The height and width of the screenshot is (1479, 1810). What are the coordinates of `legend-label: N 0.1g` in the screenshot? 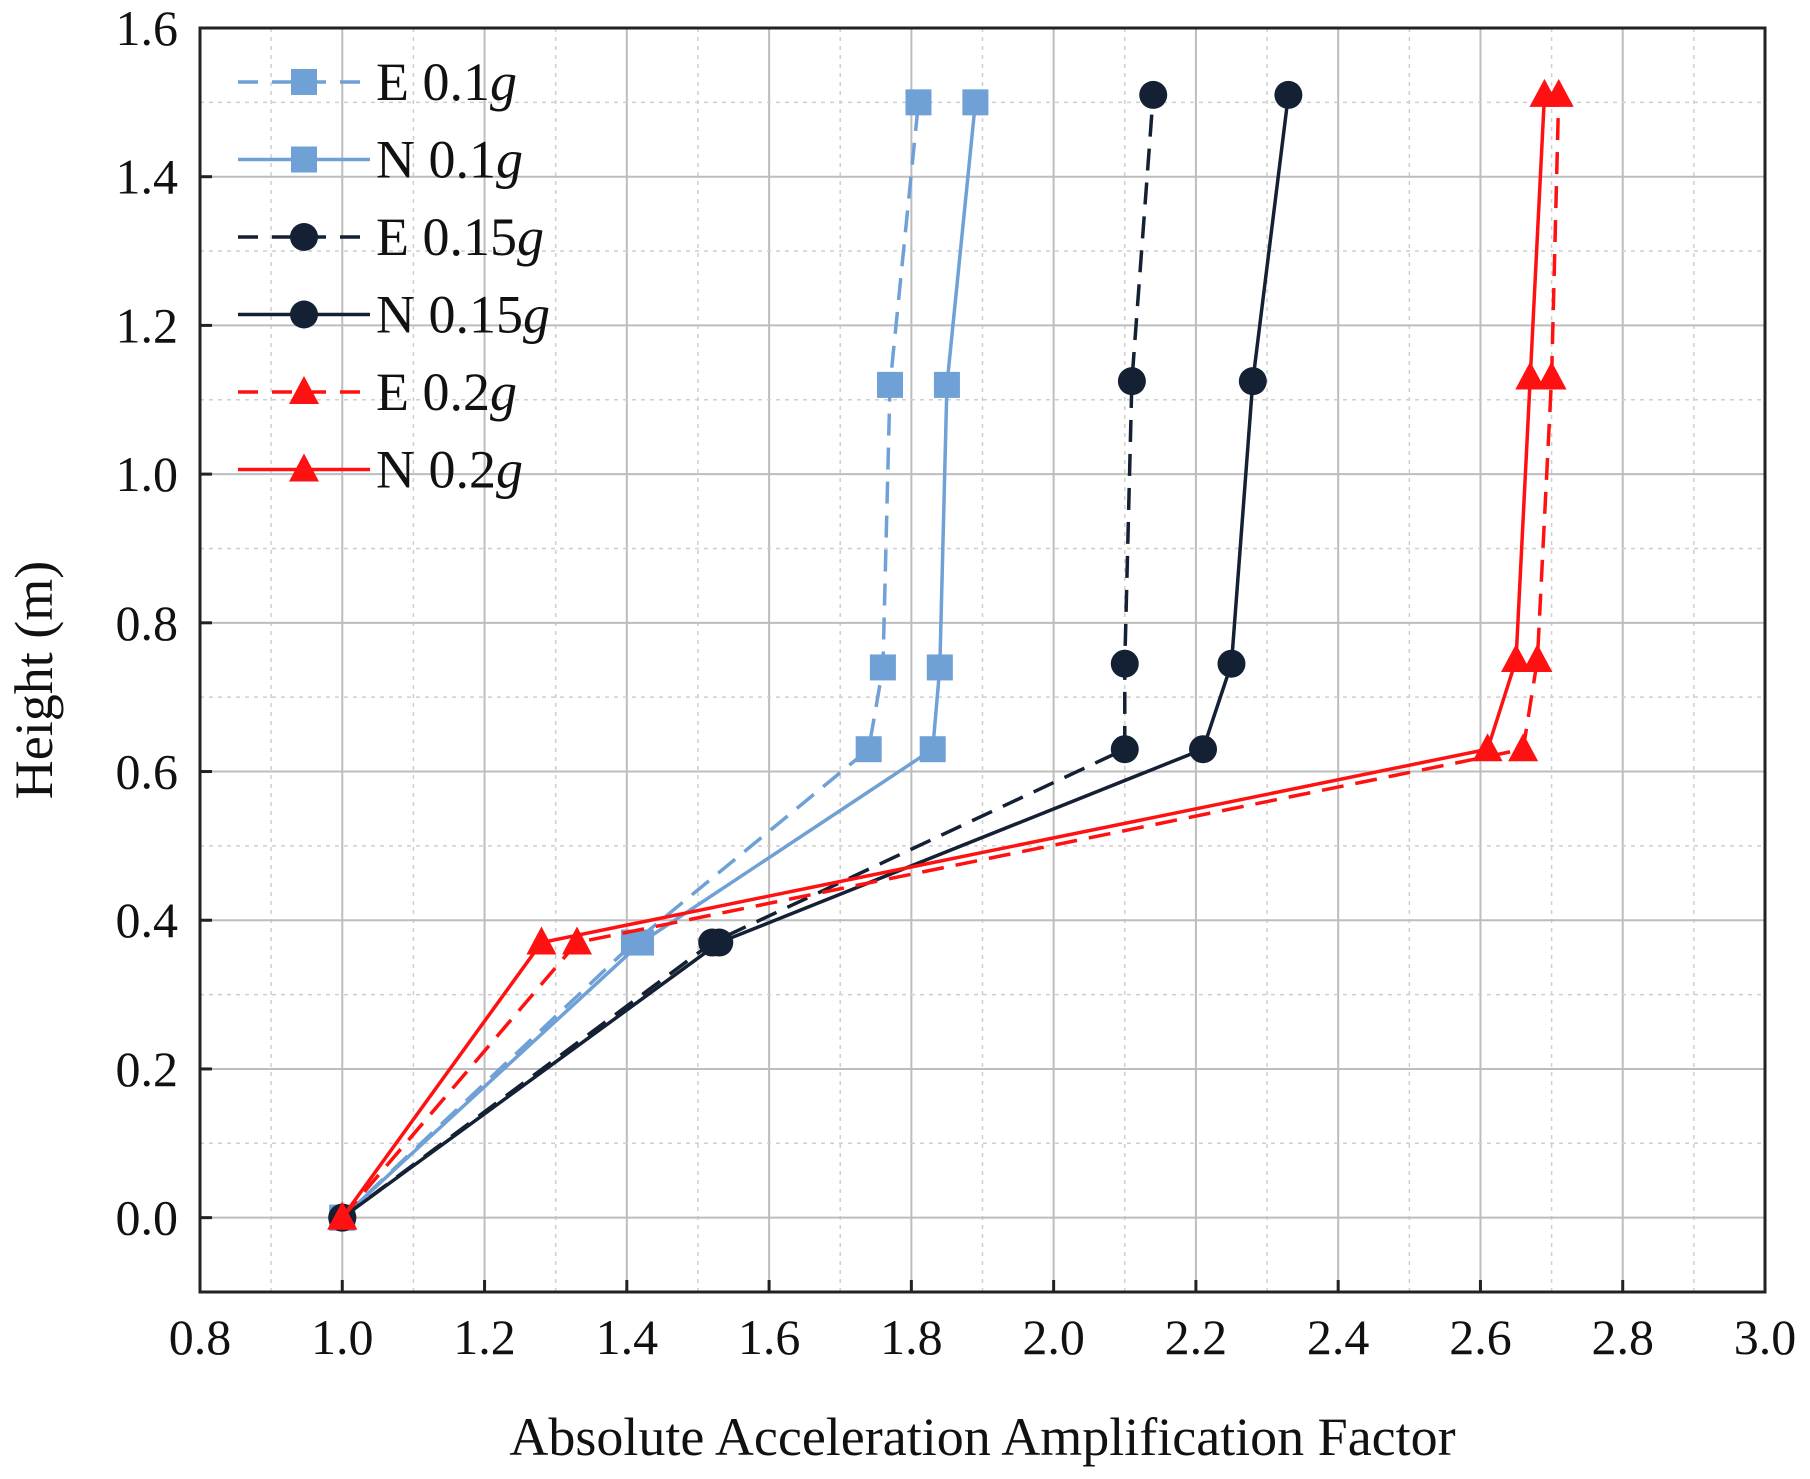 It's located at (449, 160).